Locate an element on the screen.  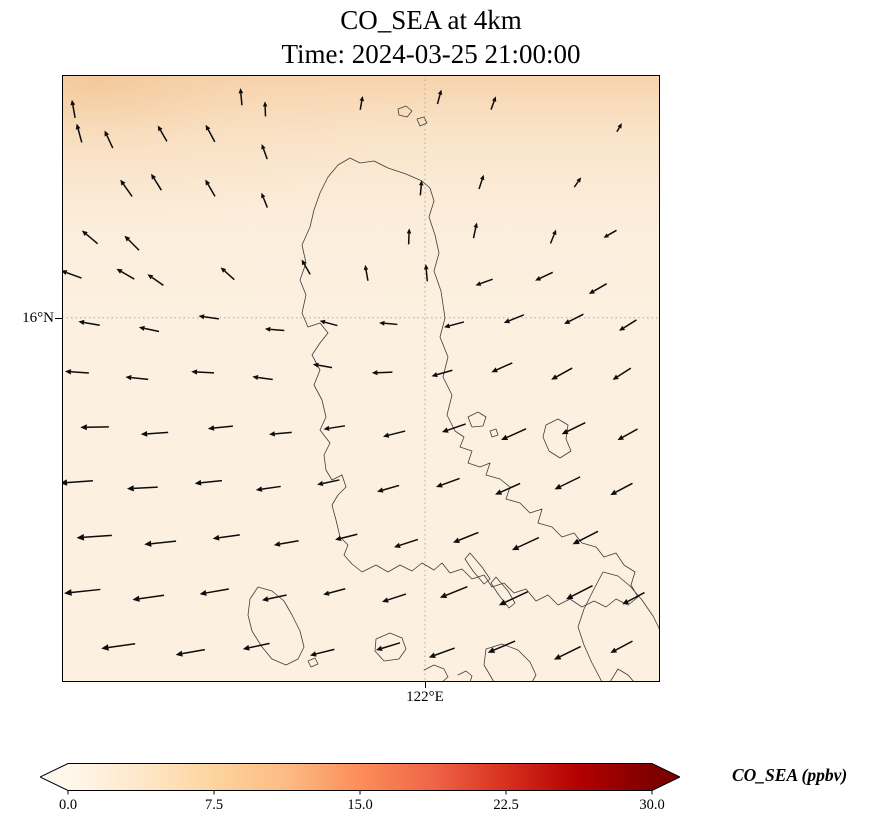
colorbar-label: CO_SEA (ppbv) is located at coordinates (790, 775).